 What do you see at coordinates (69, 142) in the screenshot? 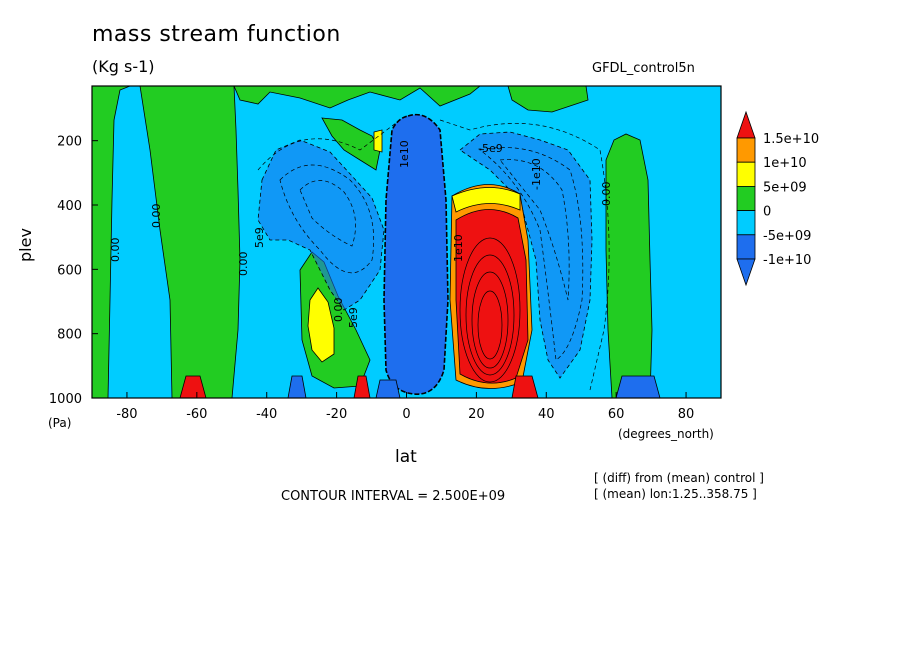
I see `y-tick-label: 200` at bounding box center [69, 142].